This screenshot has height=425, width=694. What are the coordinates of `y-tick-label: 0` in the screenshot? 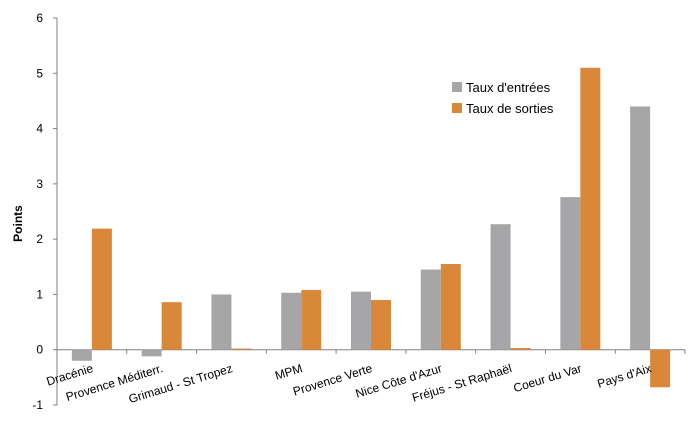 It's located at (39, 350).